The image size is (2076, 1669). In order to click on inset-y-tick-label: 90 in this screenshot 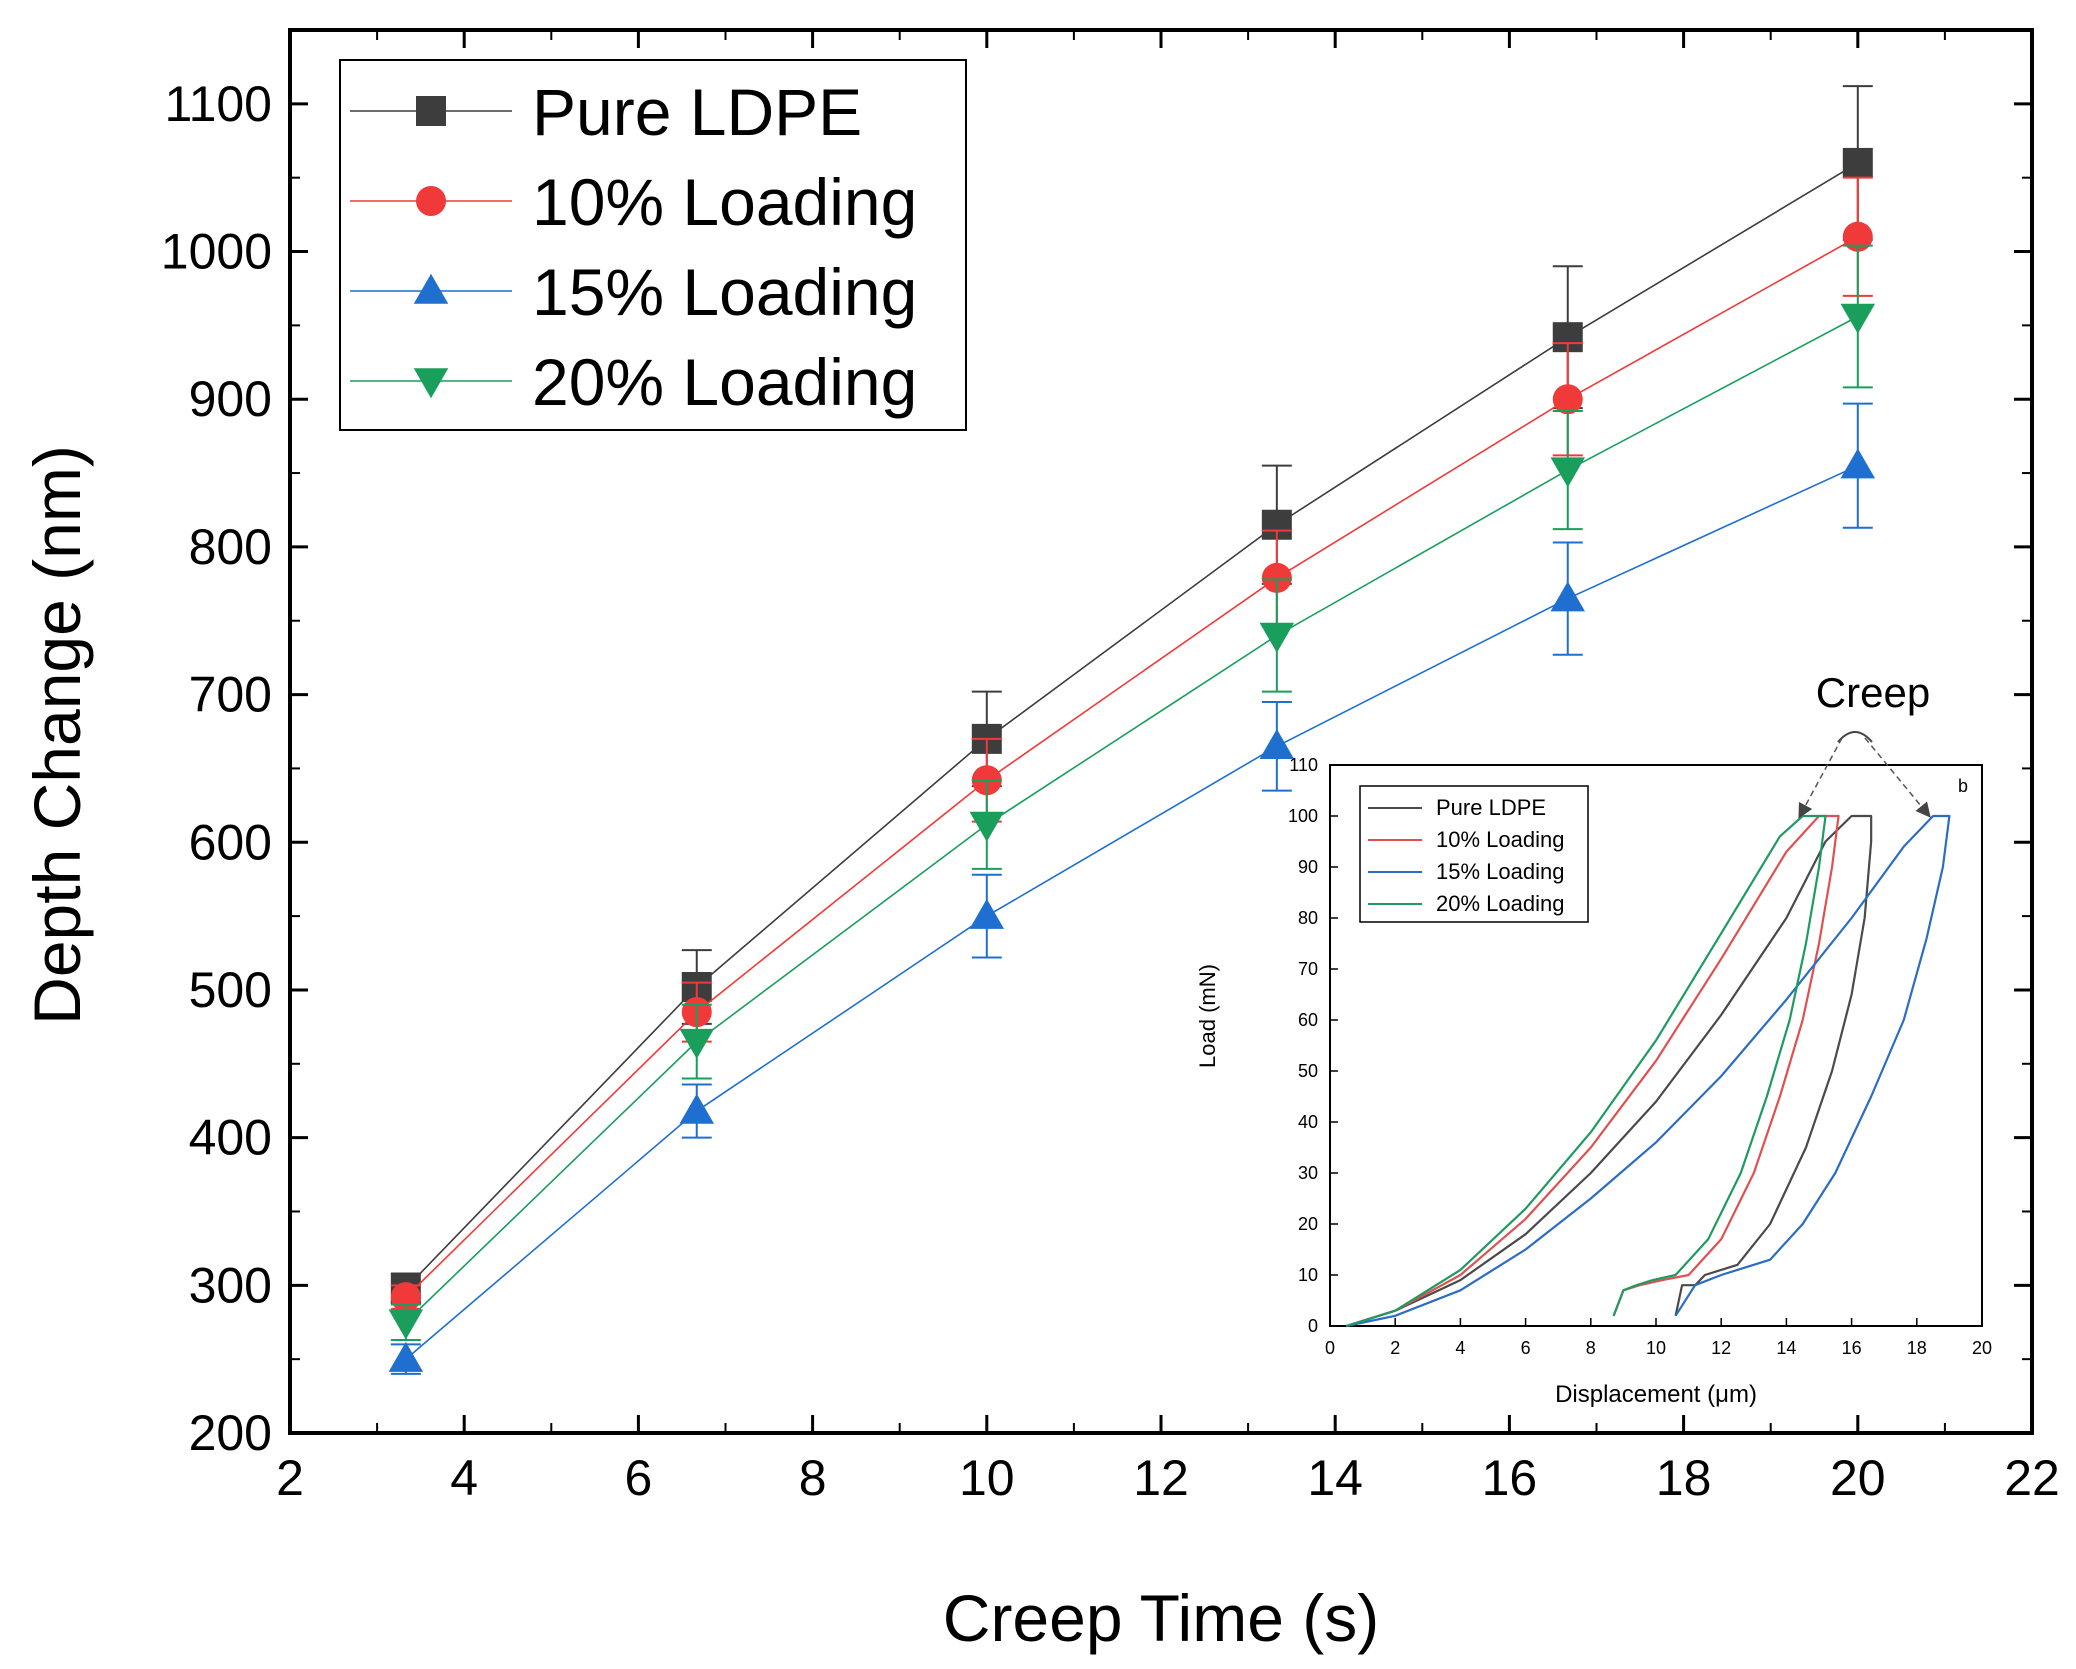, I will do `click(1308, 867)`.